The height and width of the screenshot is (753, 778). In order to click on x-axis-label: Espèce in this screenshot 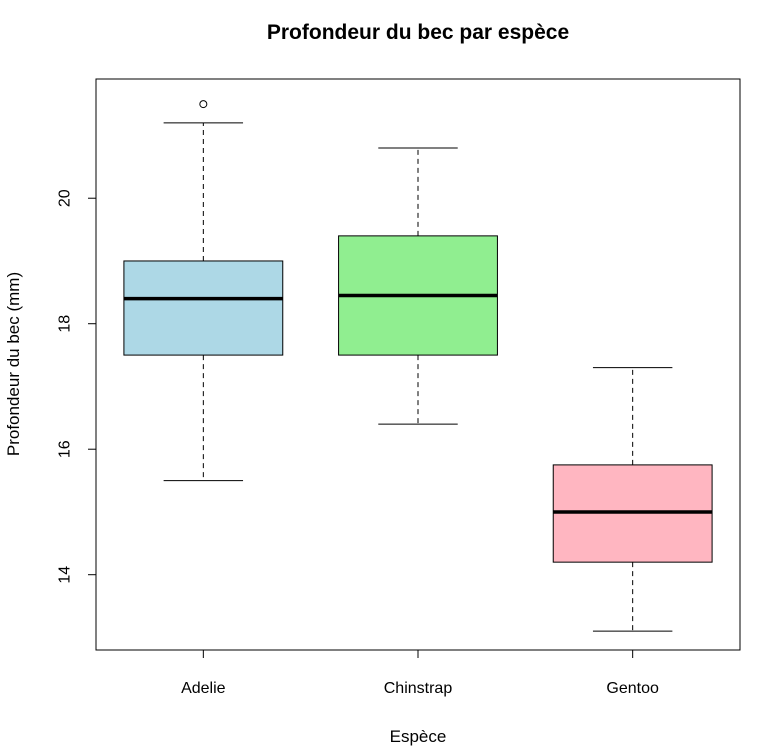, I will do `click(418, 736)`.